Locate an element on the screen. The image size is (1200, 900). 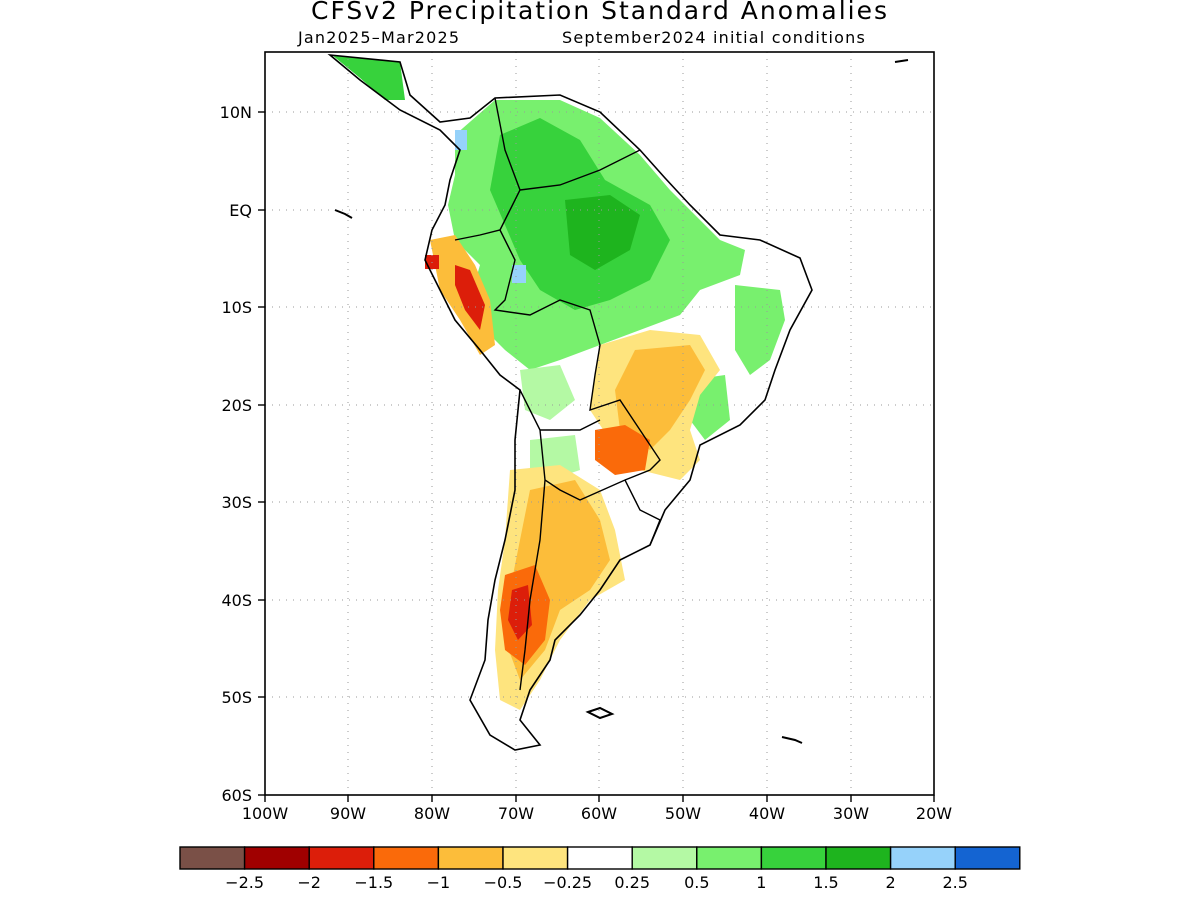
dry-anomaly-central-brazil-core is located at coordinates (660, 397).